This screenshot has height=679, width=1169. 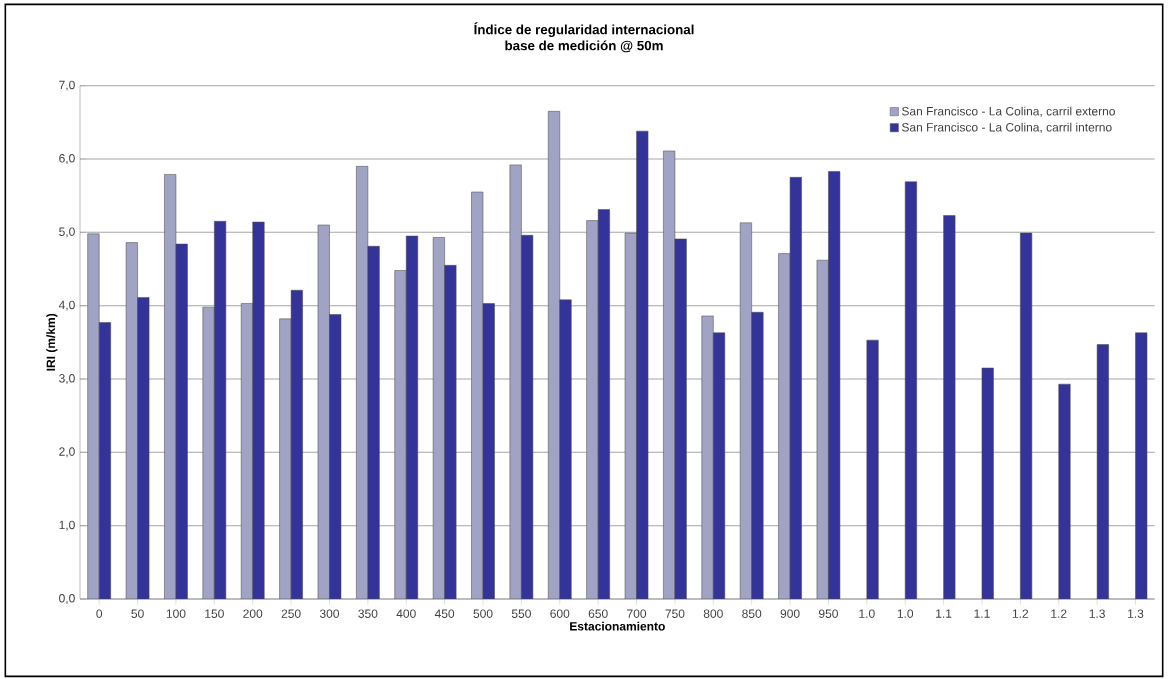 What do you see at coordinates (617, 626) in the screenshot?
I see `x-axis-title: Estacionamiento` at bounding box center [617, 626].